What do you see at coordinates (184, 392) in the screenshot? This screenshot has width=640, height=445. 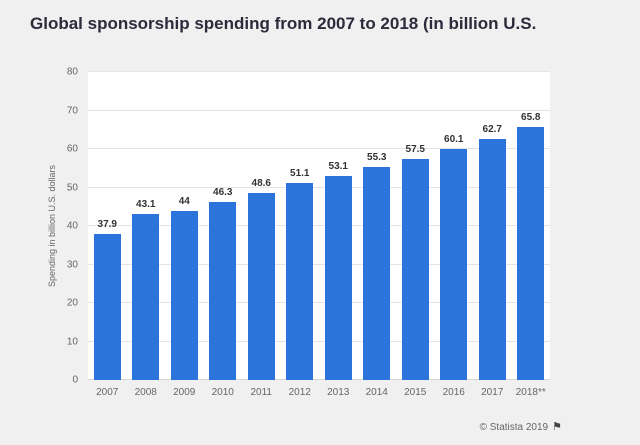 I see `x-tick-label: 2009` at bounding box center [184, 392].